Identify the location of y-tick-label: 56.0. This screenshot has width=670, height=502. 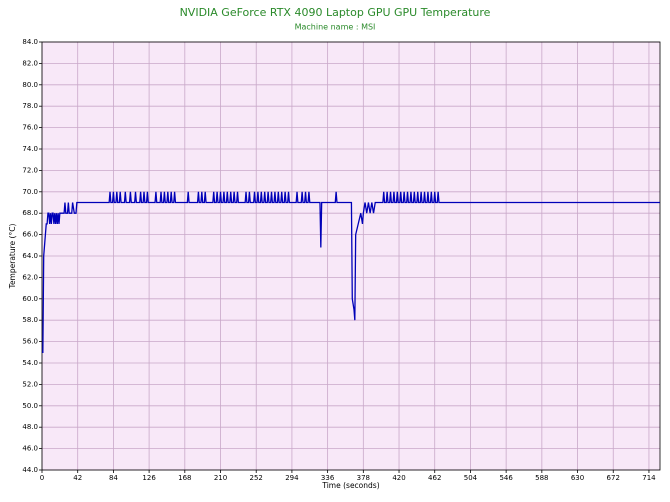
(30, 342).